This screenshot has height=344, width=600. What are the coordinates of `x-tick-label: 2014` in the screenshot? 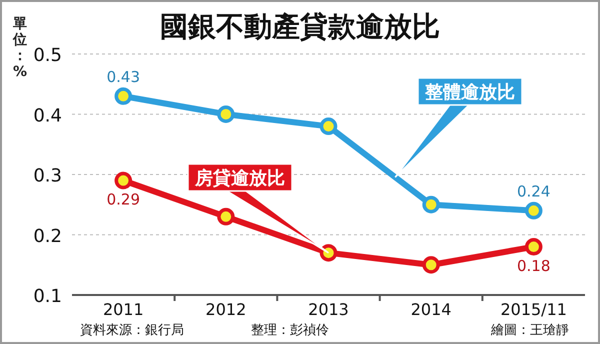 It's located at (431, 309).